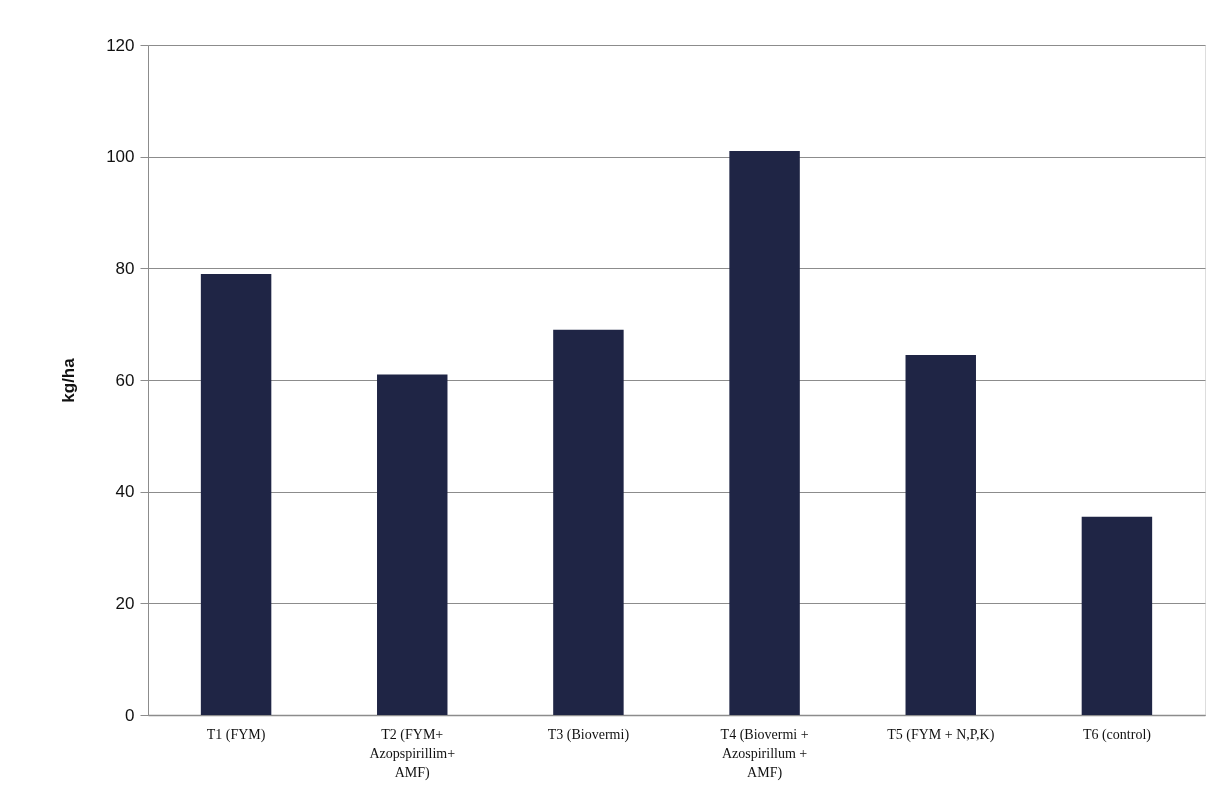  Describe the element at coordinates (588, 734) in the screenshot. I see `x-tick-label: T3 (Biovermi)` at that location.